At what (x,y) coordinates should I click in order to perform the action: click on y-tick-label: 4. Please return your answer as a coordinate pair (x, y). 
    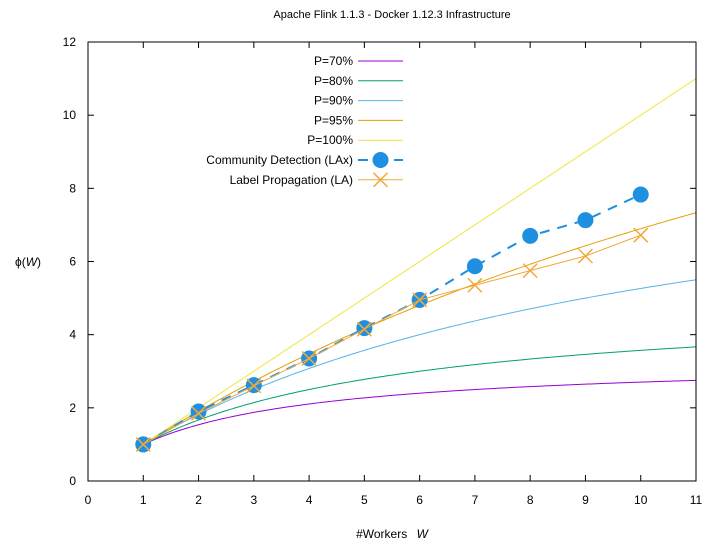
    Looking at the image, I should click on (72, 335).